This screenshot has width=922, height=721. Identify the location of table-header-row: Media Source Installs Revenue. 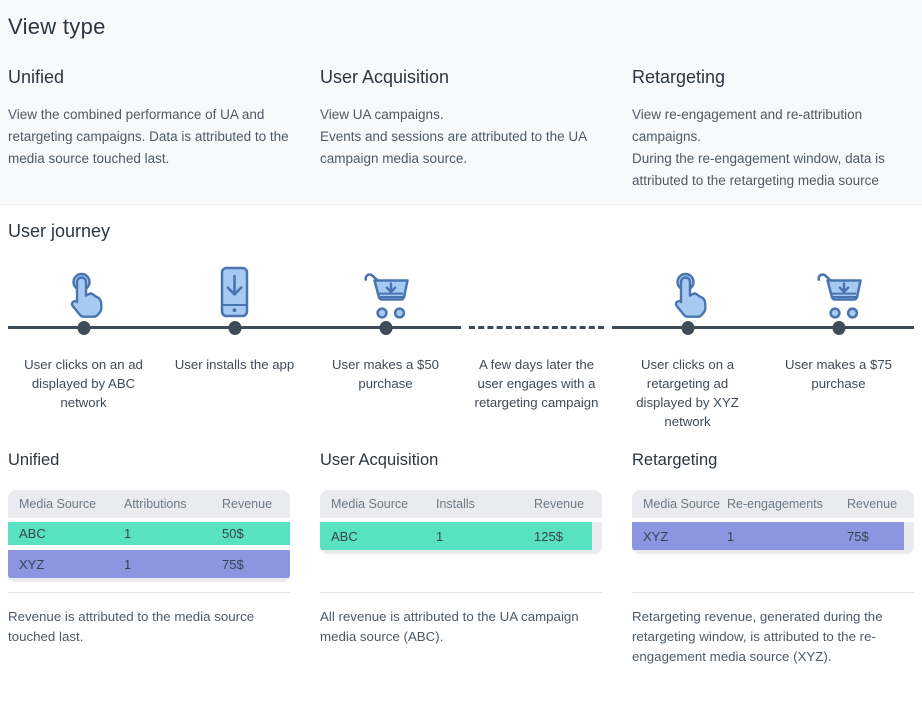
(461, 506).